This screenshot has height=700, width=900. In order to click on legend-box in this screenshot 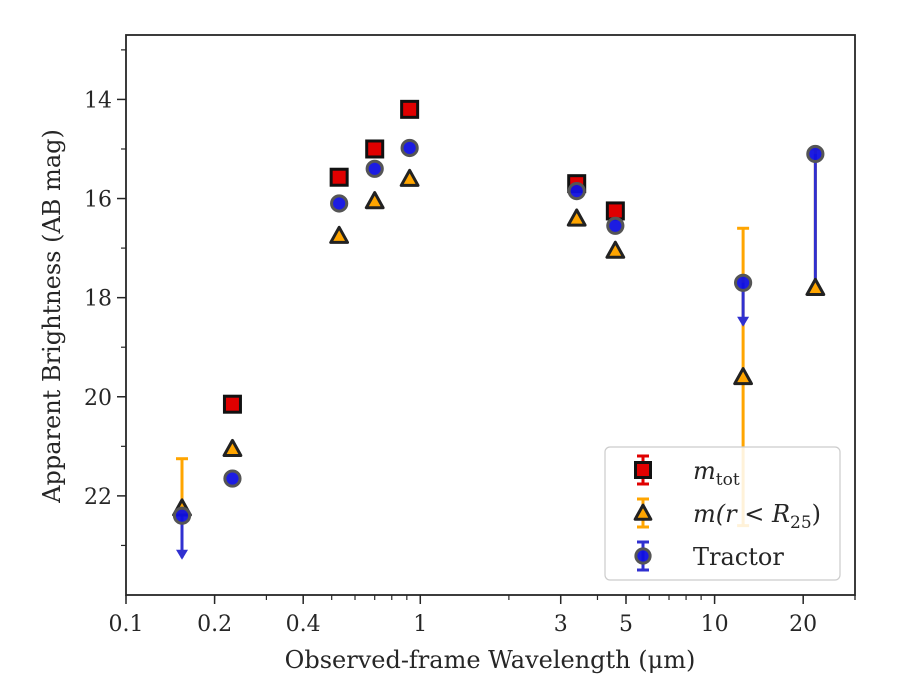, I will do `click(722, 513)`.